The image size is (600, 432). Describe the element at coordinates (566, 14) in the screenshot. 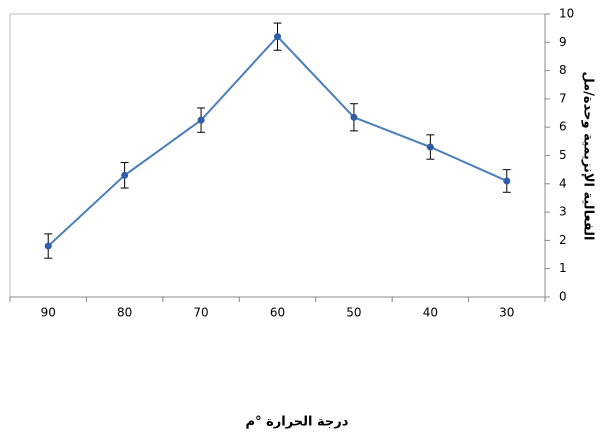

I see `y-tick-label: 10` at that location.